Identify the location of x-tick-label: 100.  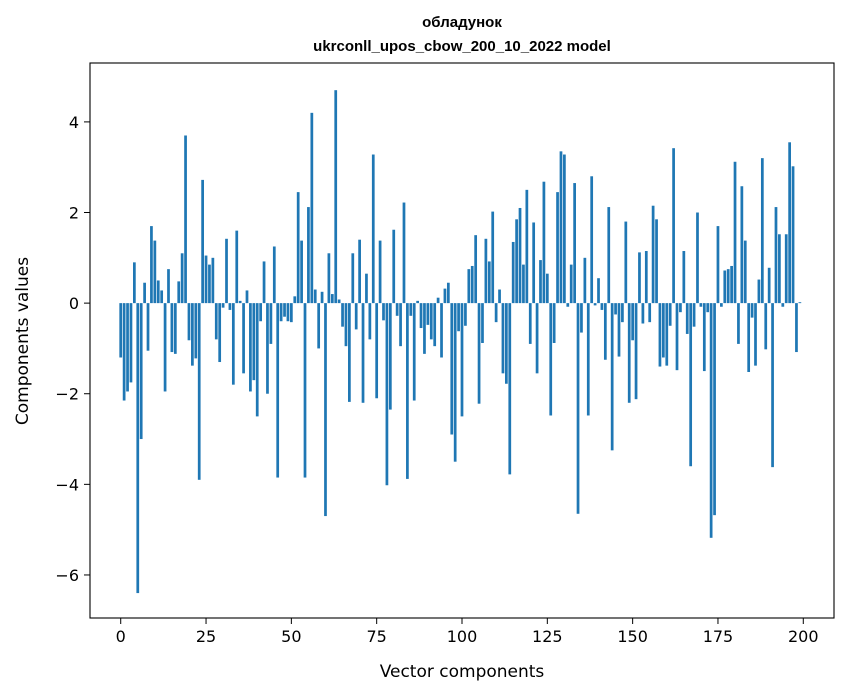
(462, 636).